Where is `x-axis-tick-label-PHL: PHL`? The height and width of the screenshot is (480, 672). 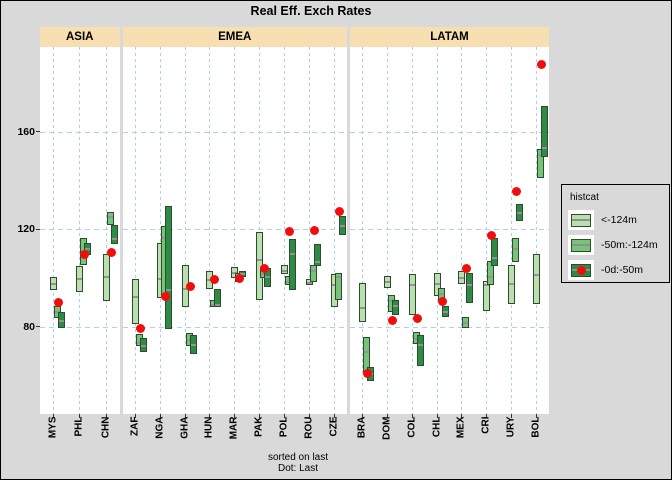
x-axis-tick-label-PHL: PHL is located at coordinates (79, 426).